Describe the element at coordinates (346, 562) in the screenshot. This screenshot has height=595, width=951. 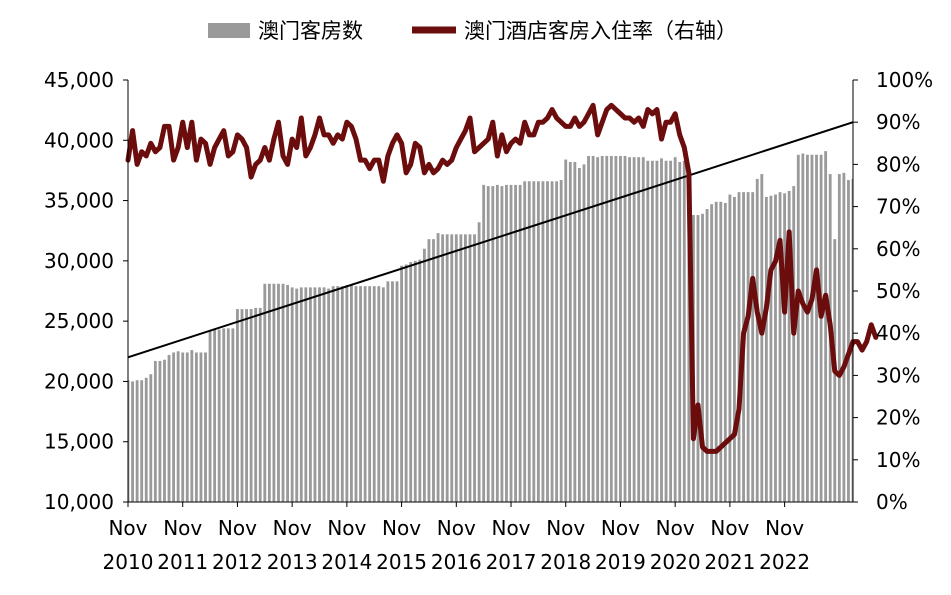
I see `x-tick-year: 2014` at that location.